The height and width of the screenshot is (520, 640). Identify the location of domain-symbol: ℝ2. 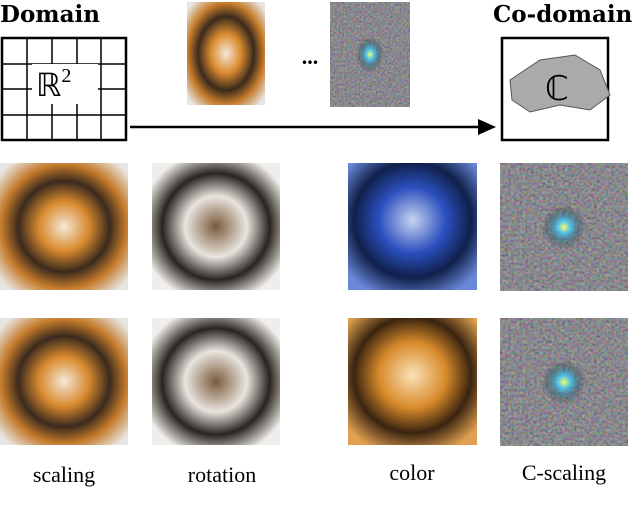
(53, 84).